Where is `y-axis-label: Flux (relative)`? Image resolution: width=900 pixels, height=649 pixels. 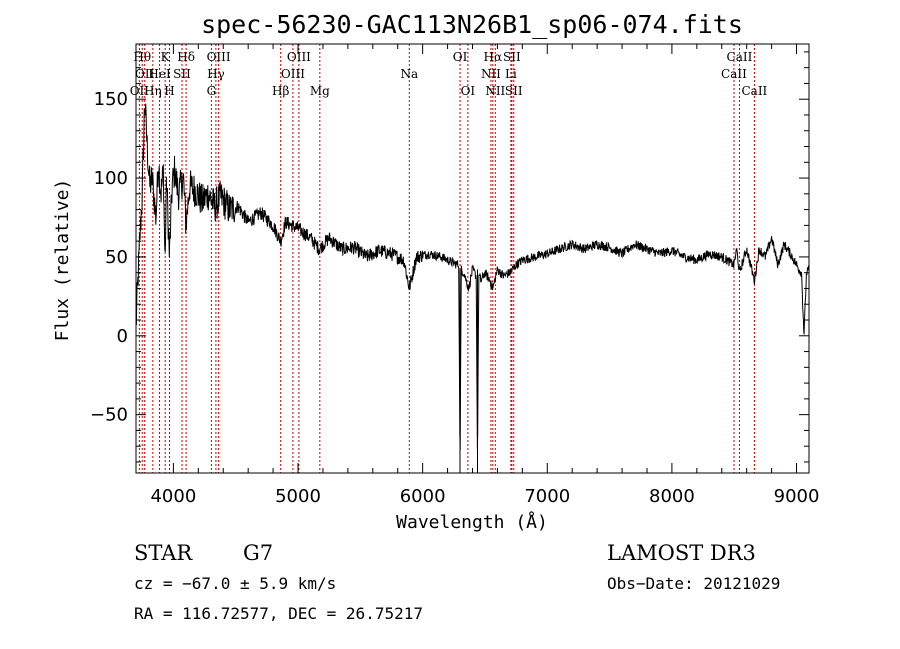
y-axis-label: Flux (relative) is located at coordinates (62, 260).